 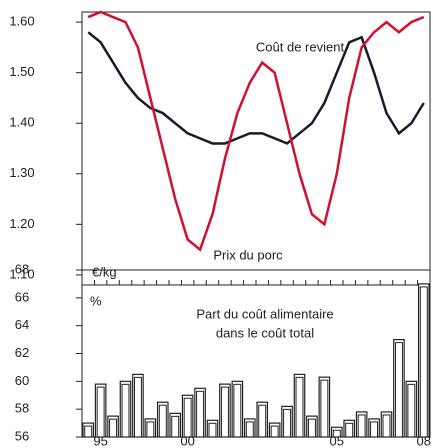 What do you see at coordinates (21, 122) in the screenshot?
I see `y-tick-label: 1.40` at bounding box center [21, 122].